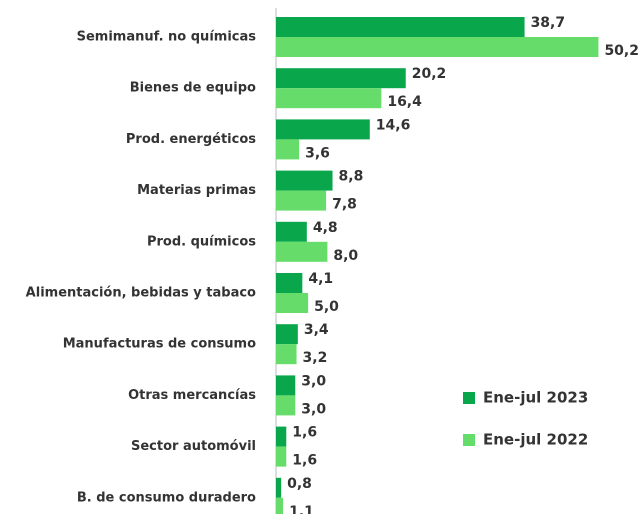 Image resolution: width=641 pixels, height=514 pixels. I want to click on value-label: 50,2, so click(621, 51).